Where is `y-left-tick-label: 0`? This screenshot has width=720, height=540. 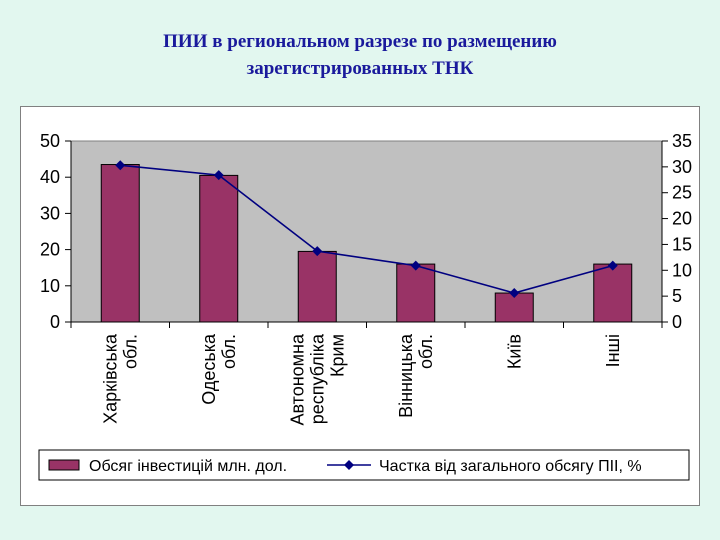
y-left-tick-label: 0 is located at coordinates (55, 322).